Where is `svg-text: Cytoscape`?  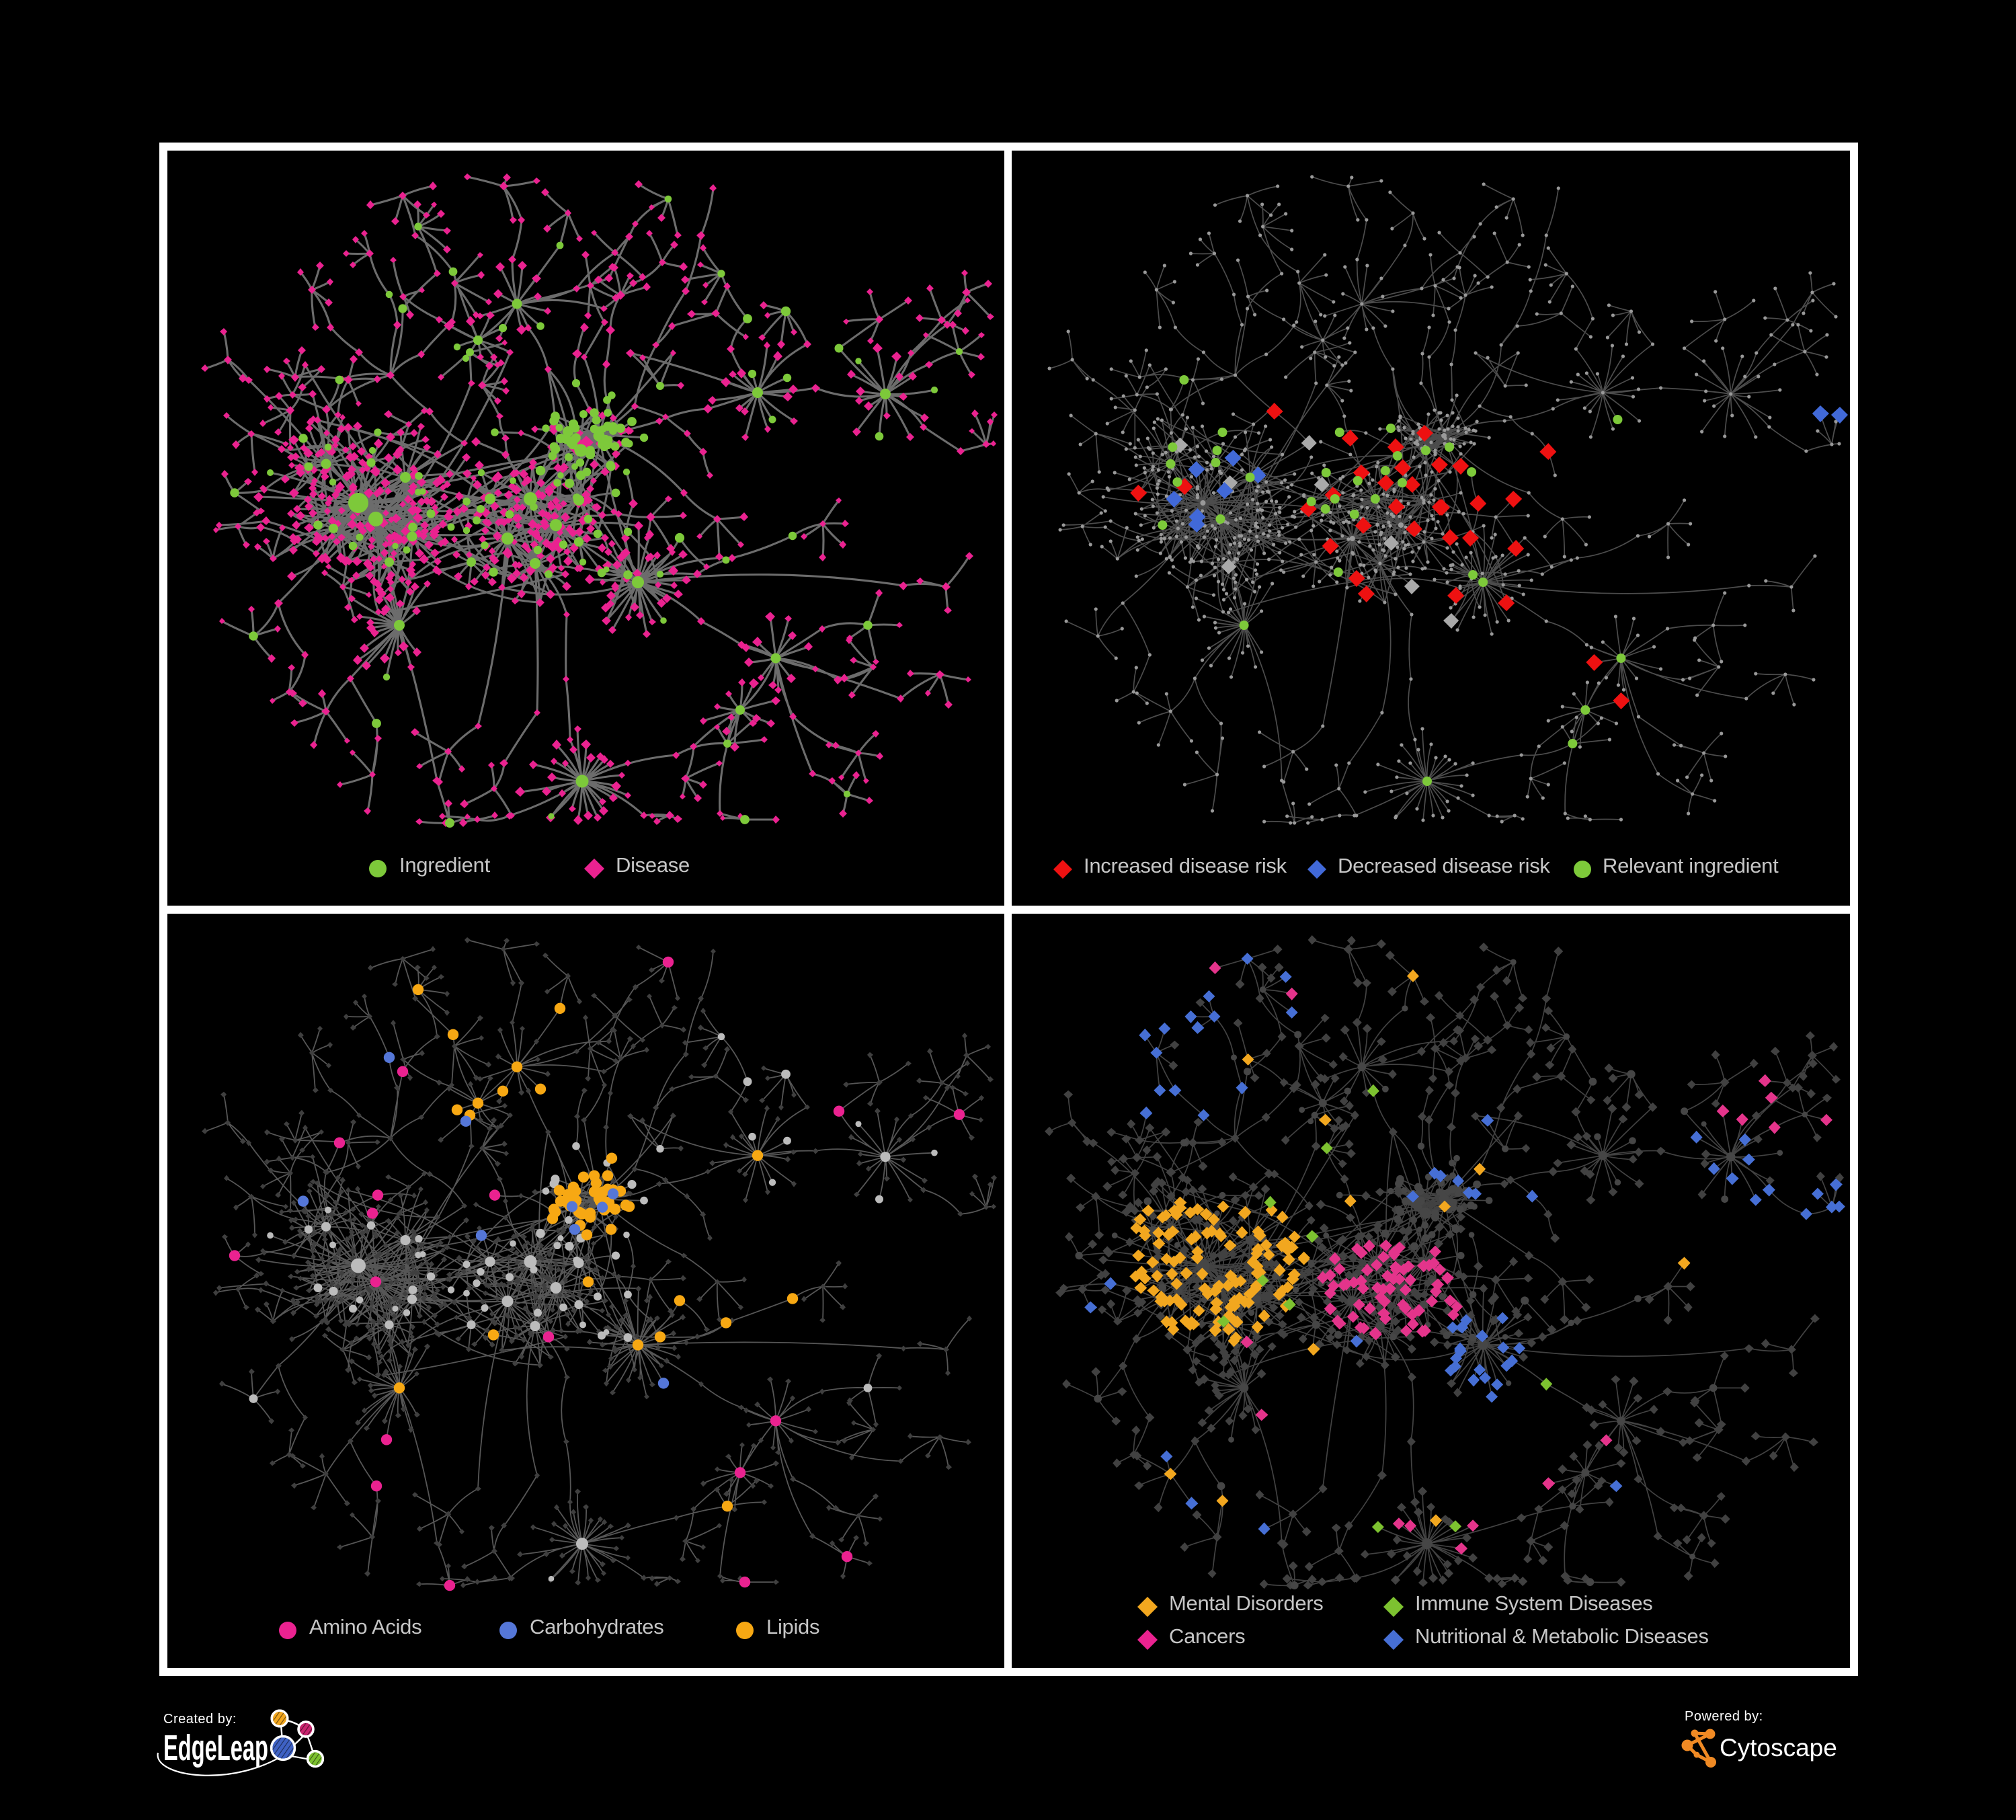 svg-text: Cytoscape is located at coordinates (1778, 1748).